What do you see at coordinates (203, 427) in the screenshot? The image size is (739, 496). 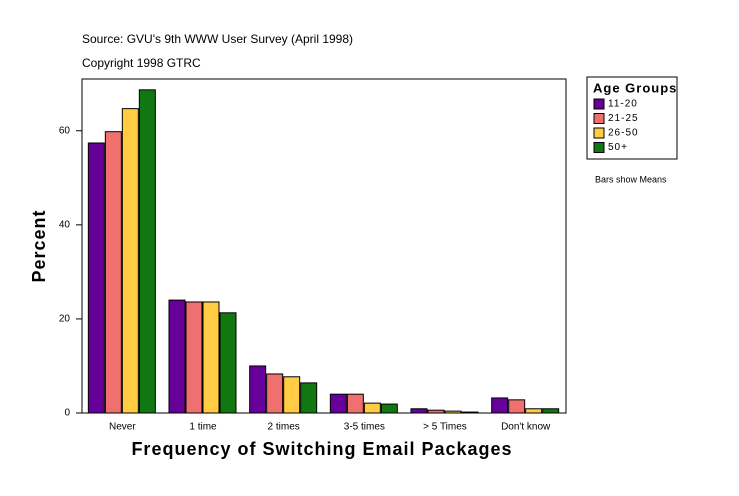 I see `x-tick-label: 1 time` at bounding box center [203, 427].